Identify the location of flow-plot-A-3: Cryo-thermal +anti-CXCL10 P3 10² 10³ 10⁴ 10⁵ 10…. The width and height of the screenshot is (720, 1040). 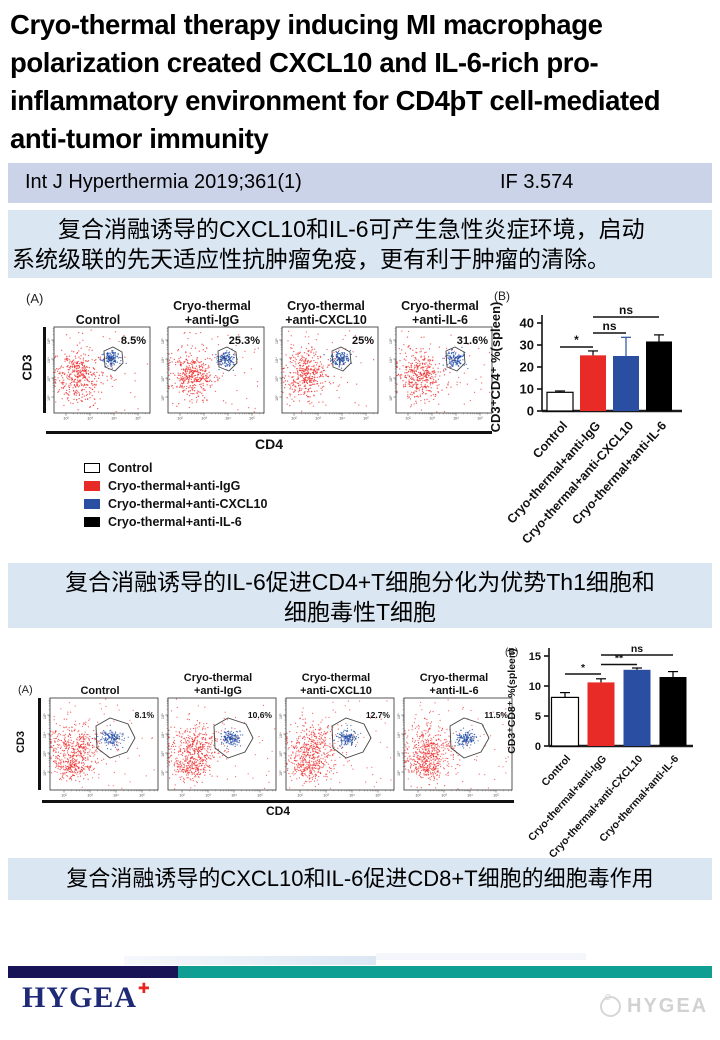
(336, 735).